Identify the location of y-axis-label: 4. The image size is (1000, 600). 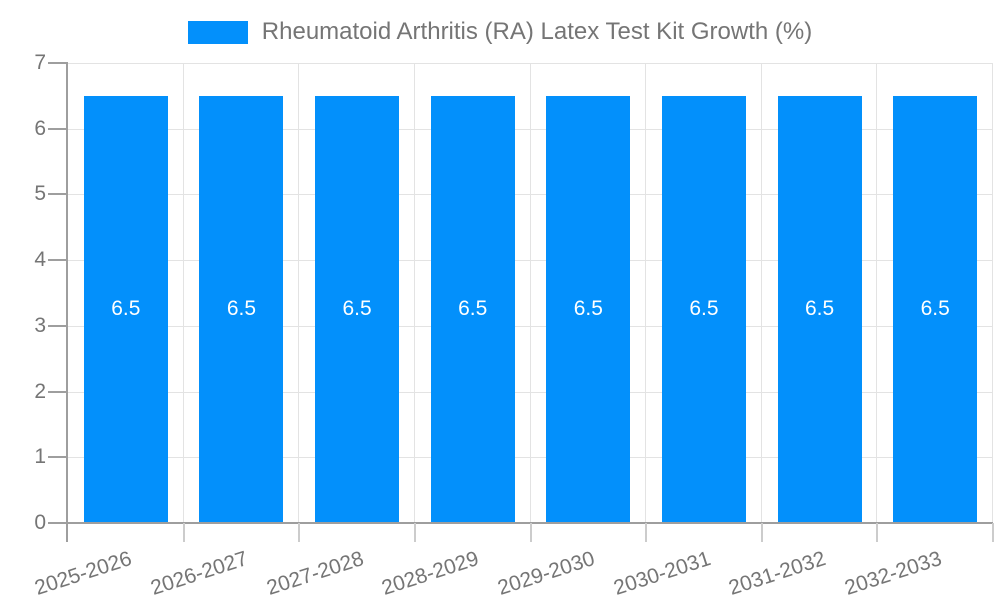
(40, 260).